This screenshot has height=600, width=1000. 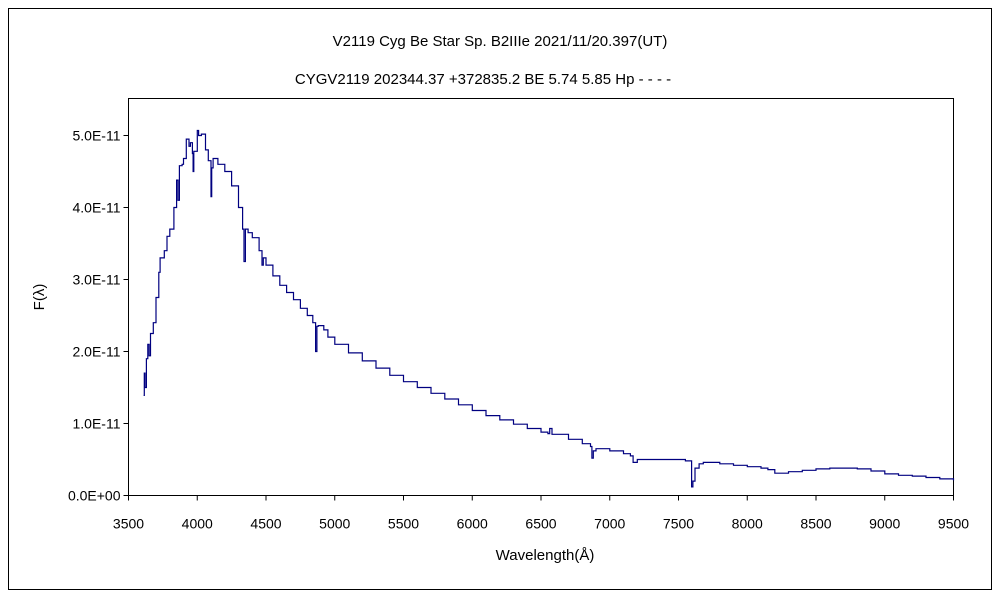 I want to click on y-axis-label: F(λ), so click(x=39, y=297).